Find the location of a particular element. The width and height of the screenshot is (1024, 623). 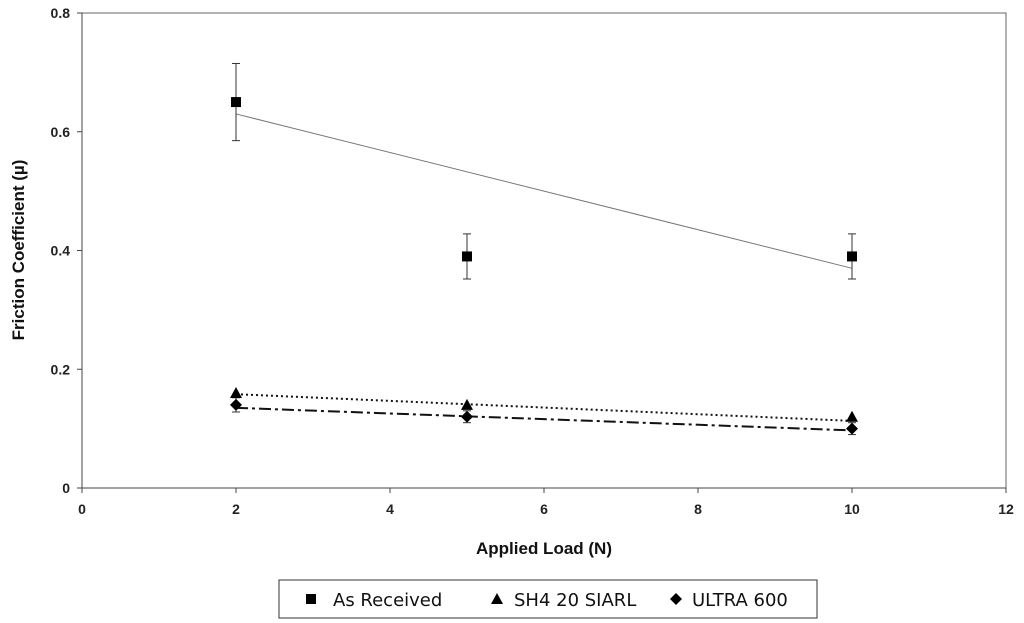

x-tick-label: 10 is located at coordinates (852, 509).